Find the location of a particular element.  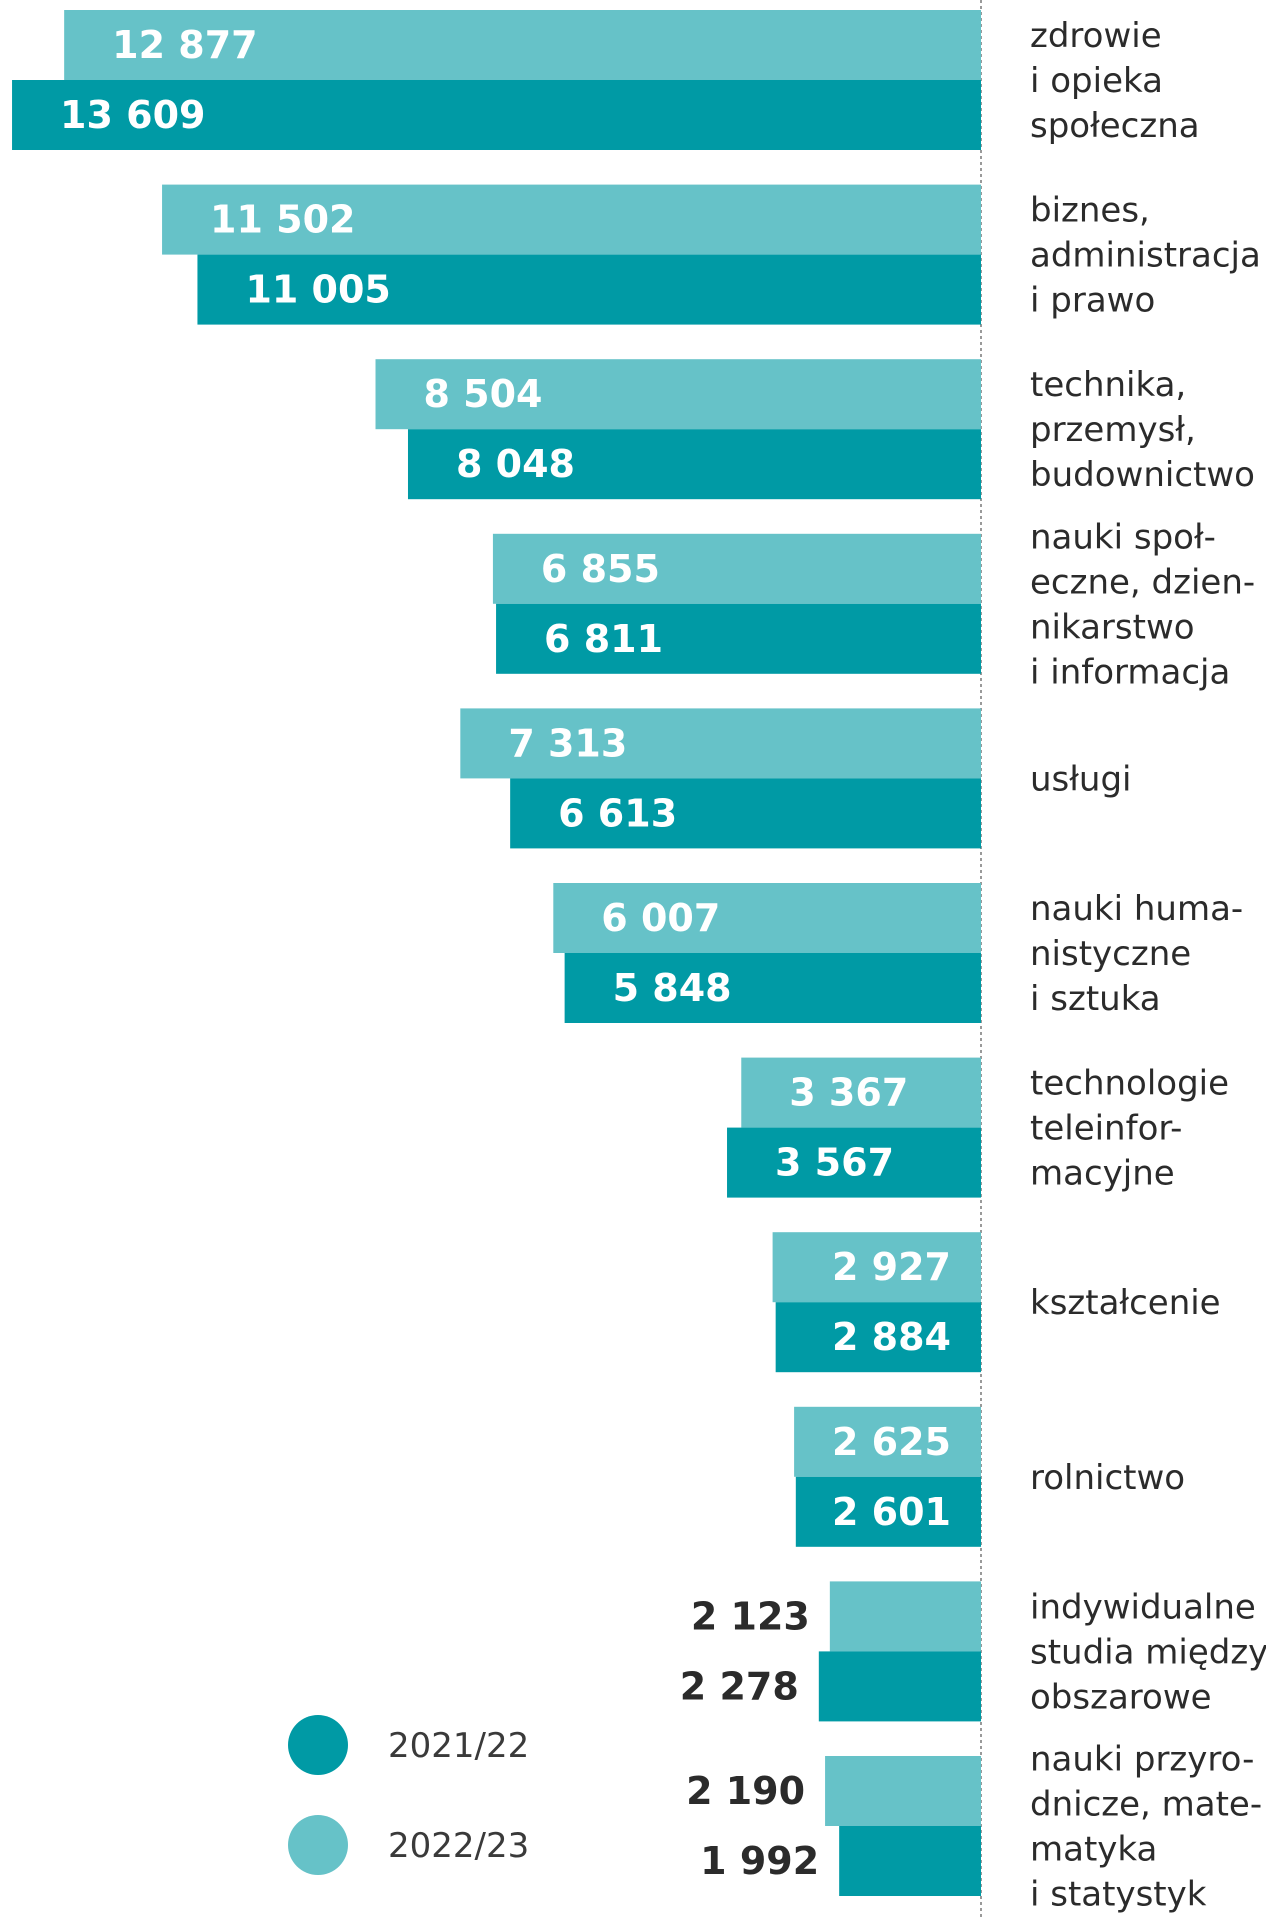

category-label: technika, przemysł, budownictwo is located at coordinates (1142, 430).